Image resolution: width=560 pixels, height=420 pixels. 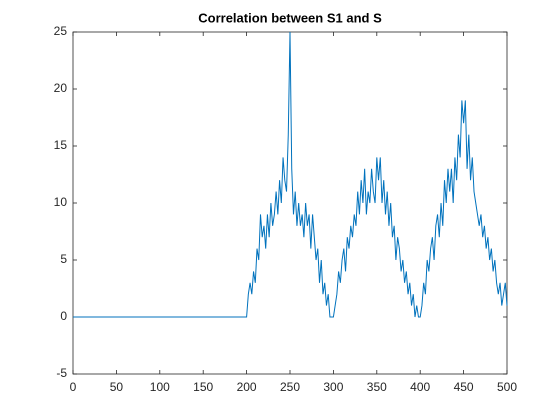 I want to click on x-tick-label: 450, so click(x=464, y=387).